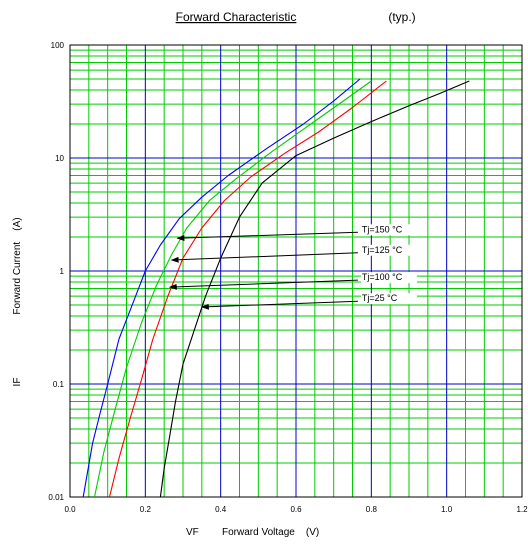 The height and width of the screenshot is (545, 528). What do you see at coordinates (192, 532) in the screenshot?
I see `x-axis-symbol: VF` at bounding box center [192, 532].